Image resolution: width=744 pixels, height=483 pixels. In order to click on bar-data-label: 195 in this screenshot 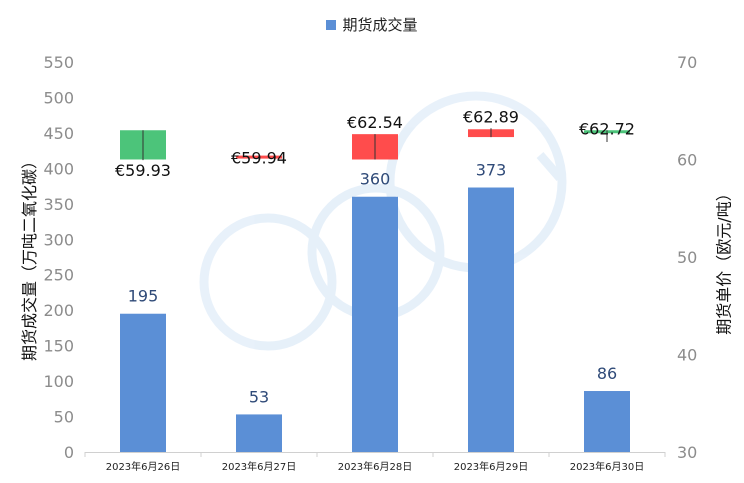, I will do `click(143, 296)`.